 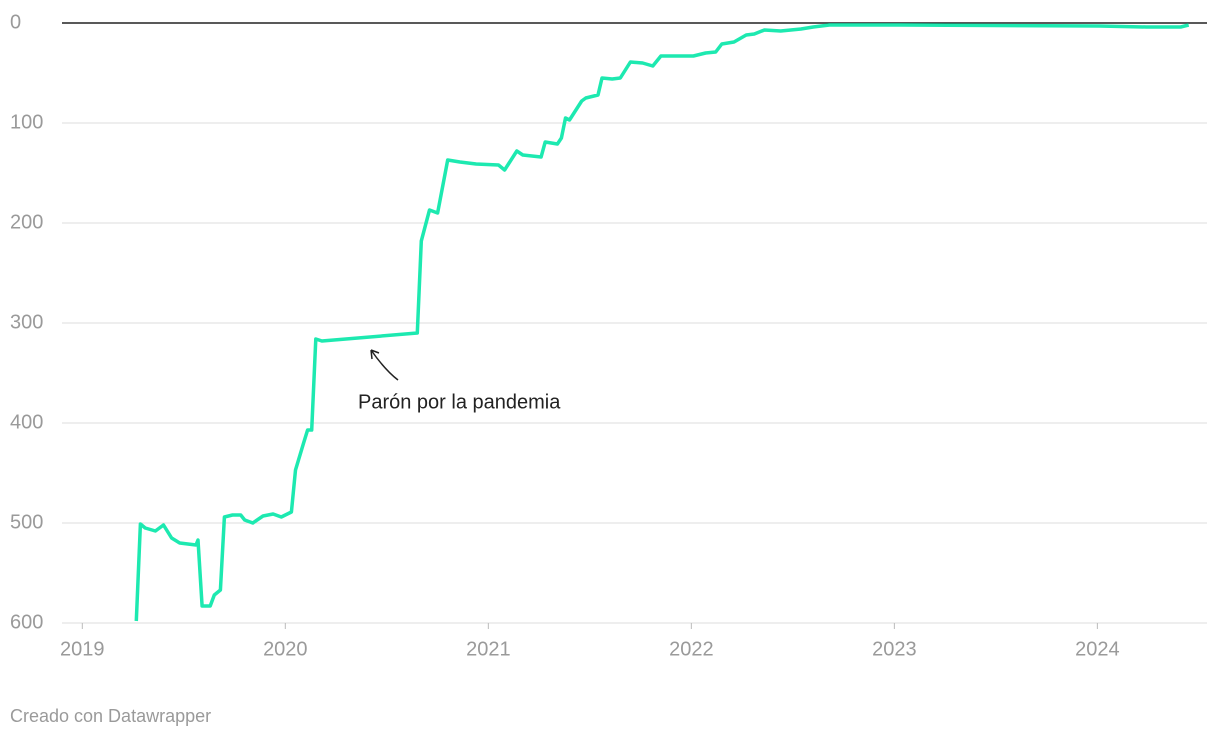 What do you see at coordinates (26, 422) in the screenshot?
I see `y-tick-label: 400` at bounding box center [26, 422].